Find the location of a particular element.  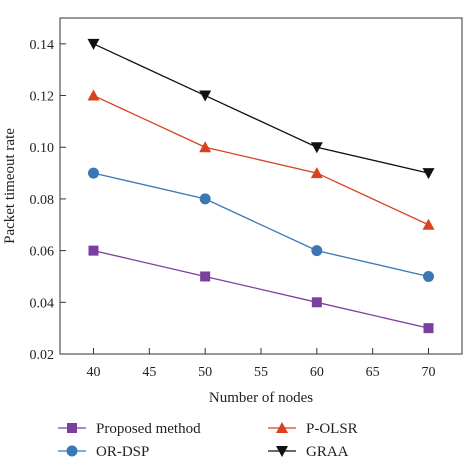

x-axis-ticks: 40 45 50 55 60 65 70 is located at coordinates (261, 364).